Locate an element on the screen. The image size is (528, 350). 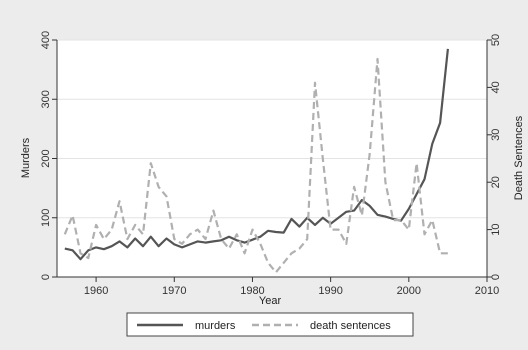
x-axis-title: Year is located at coordinates (270, 301).